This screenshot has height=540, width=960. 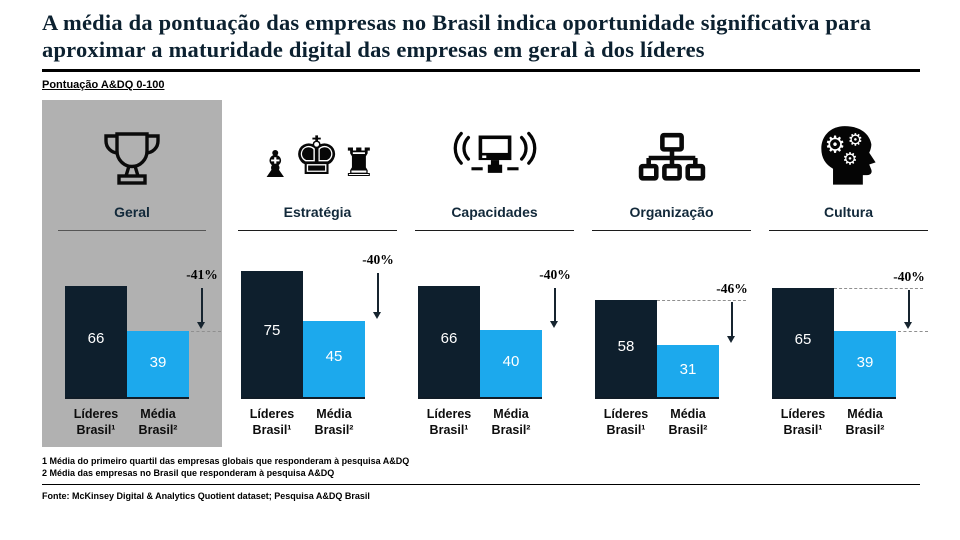 What do you see at coordinates (481, 71) in the screenshot?
I see `title-divider` at bounding box center [481, 71].